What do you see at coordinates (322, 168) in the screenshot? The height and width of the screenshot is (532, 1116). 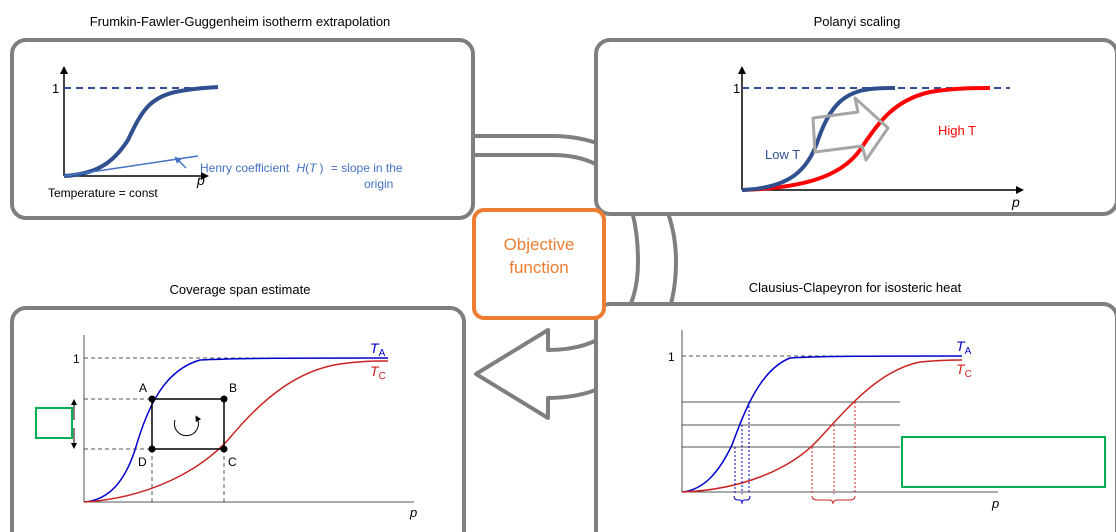 I see `henry-paren-close: )` at bounding box center [322, 168].